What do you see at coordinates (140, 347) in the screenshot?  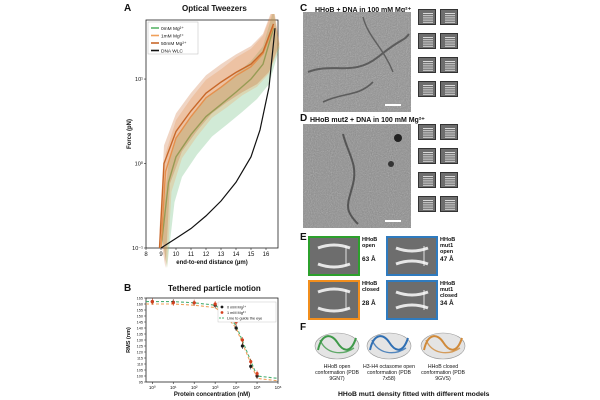 I see `y-tick-label: 125` at bounding box center [140, 347].